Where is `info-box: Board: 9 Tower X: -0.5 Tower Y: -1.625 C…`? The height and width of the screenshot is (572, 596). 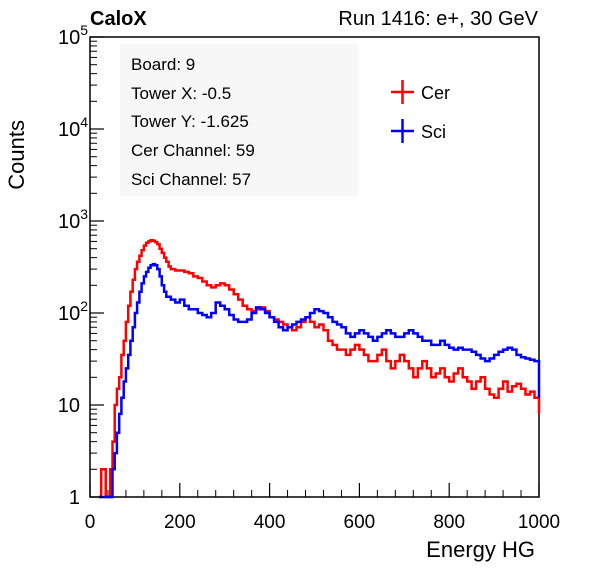
info-box: Board: 9 Tower X: -0.5 Tower Y: -1.625 C… is located at coordinates (239, 120).